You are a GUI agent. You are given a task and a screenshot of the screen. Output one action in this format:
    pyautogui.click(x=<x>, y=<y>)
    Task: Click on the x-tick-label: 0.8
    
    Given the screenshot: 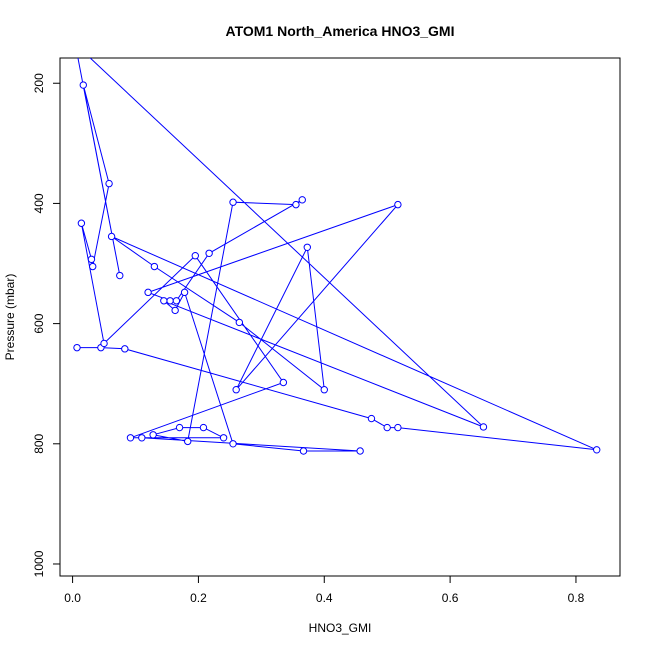 What is the action you would take?
    pyautogui.click(x=576, y=598)
    